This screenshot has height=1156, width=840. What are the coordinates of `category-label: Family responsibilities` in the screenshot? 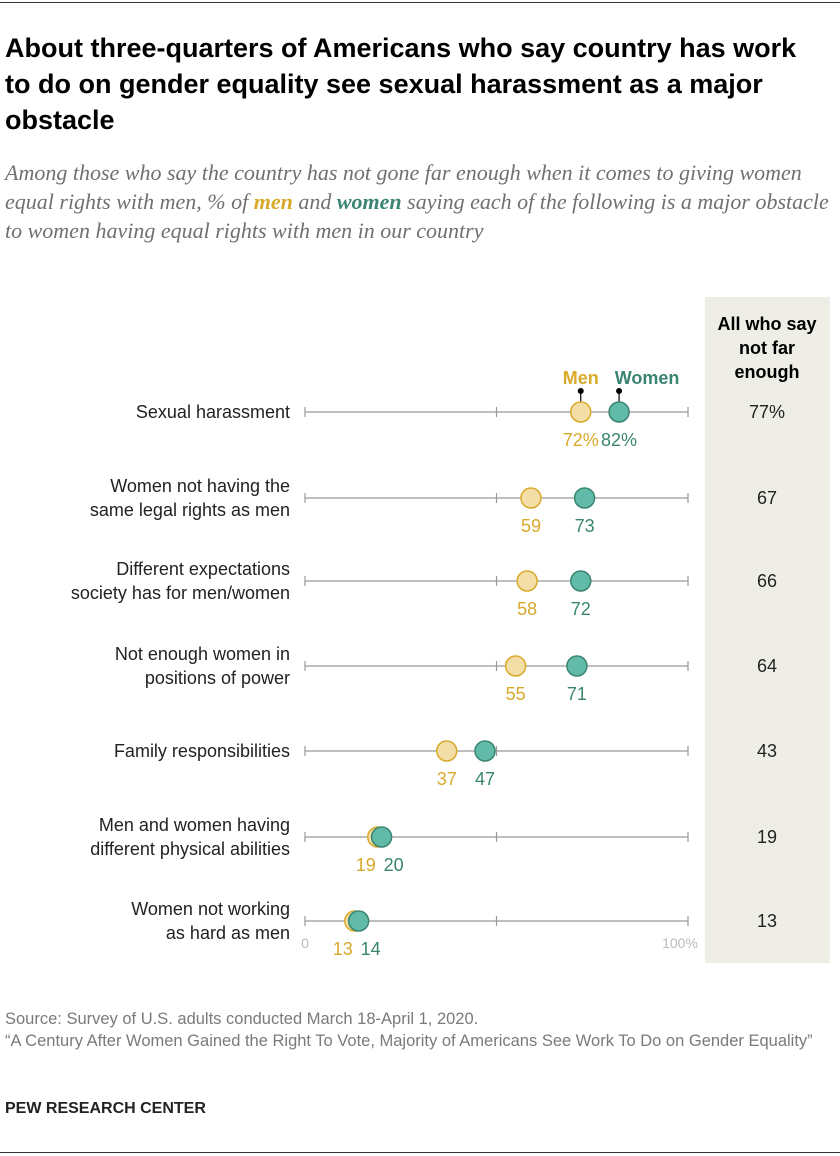 It's located at (202, 751).